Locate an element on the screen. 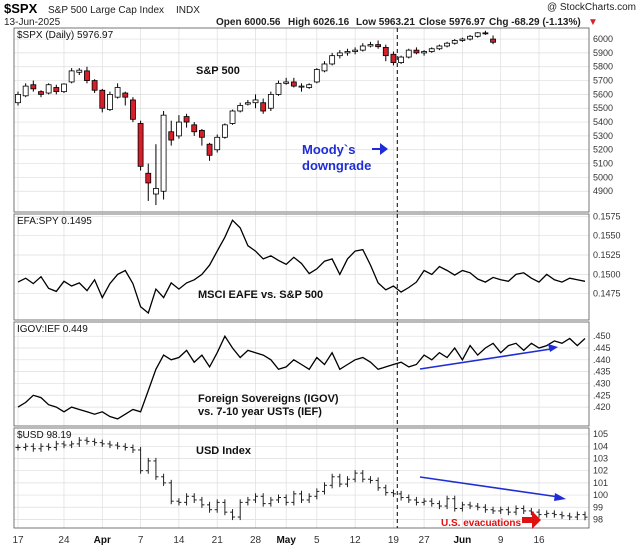 The width and height of the screenshot is (639, 553). usd-annotation: USD Index is located at coordinates (224, 451).